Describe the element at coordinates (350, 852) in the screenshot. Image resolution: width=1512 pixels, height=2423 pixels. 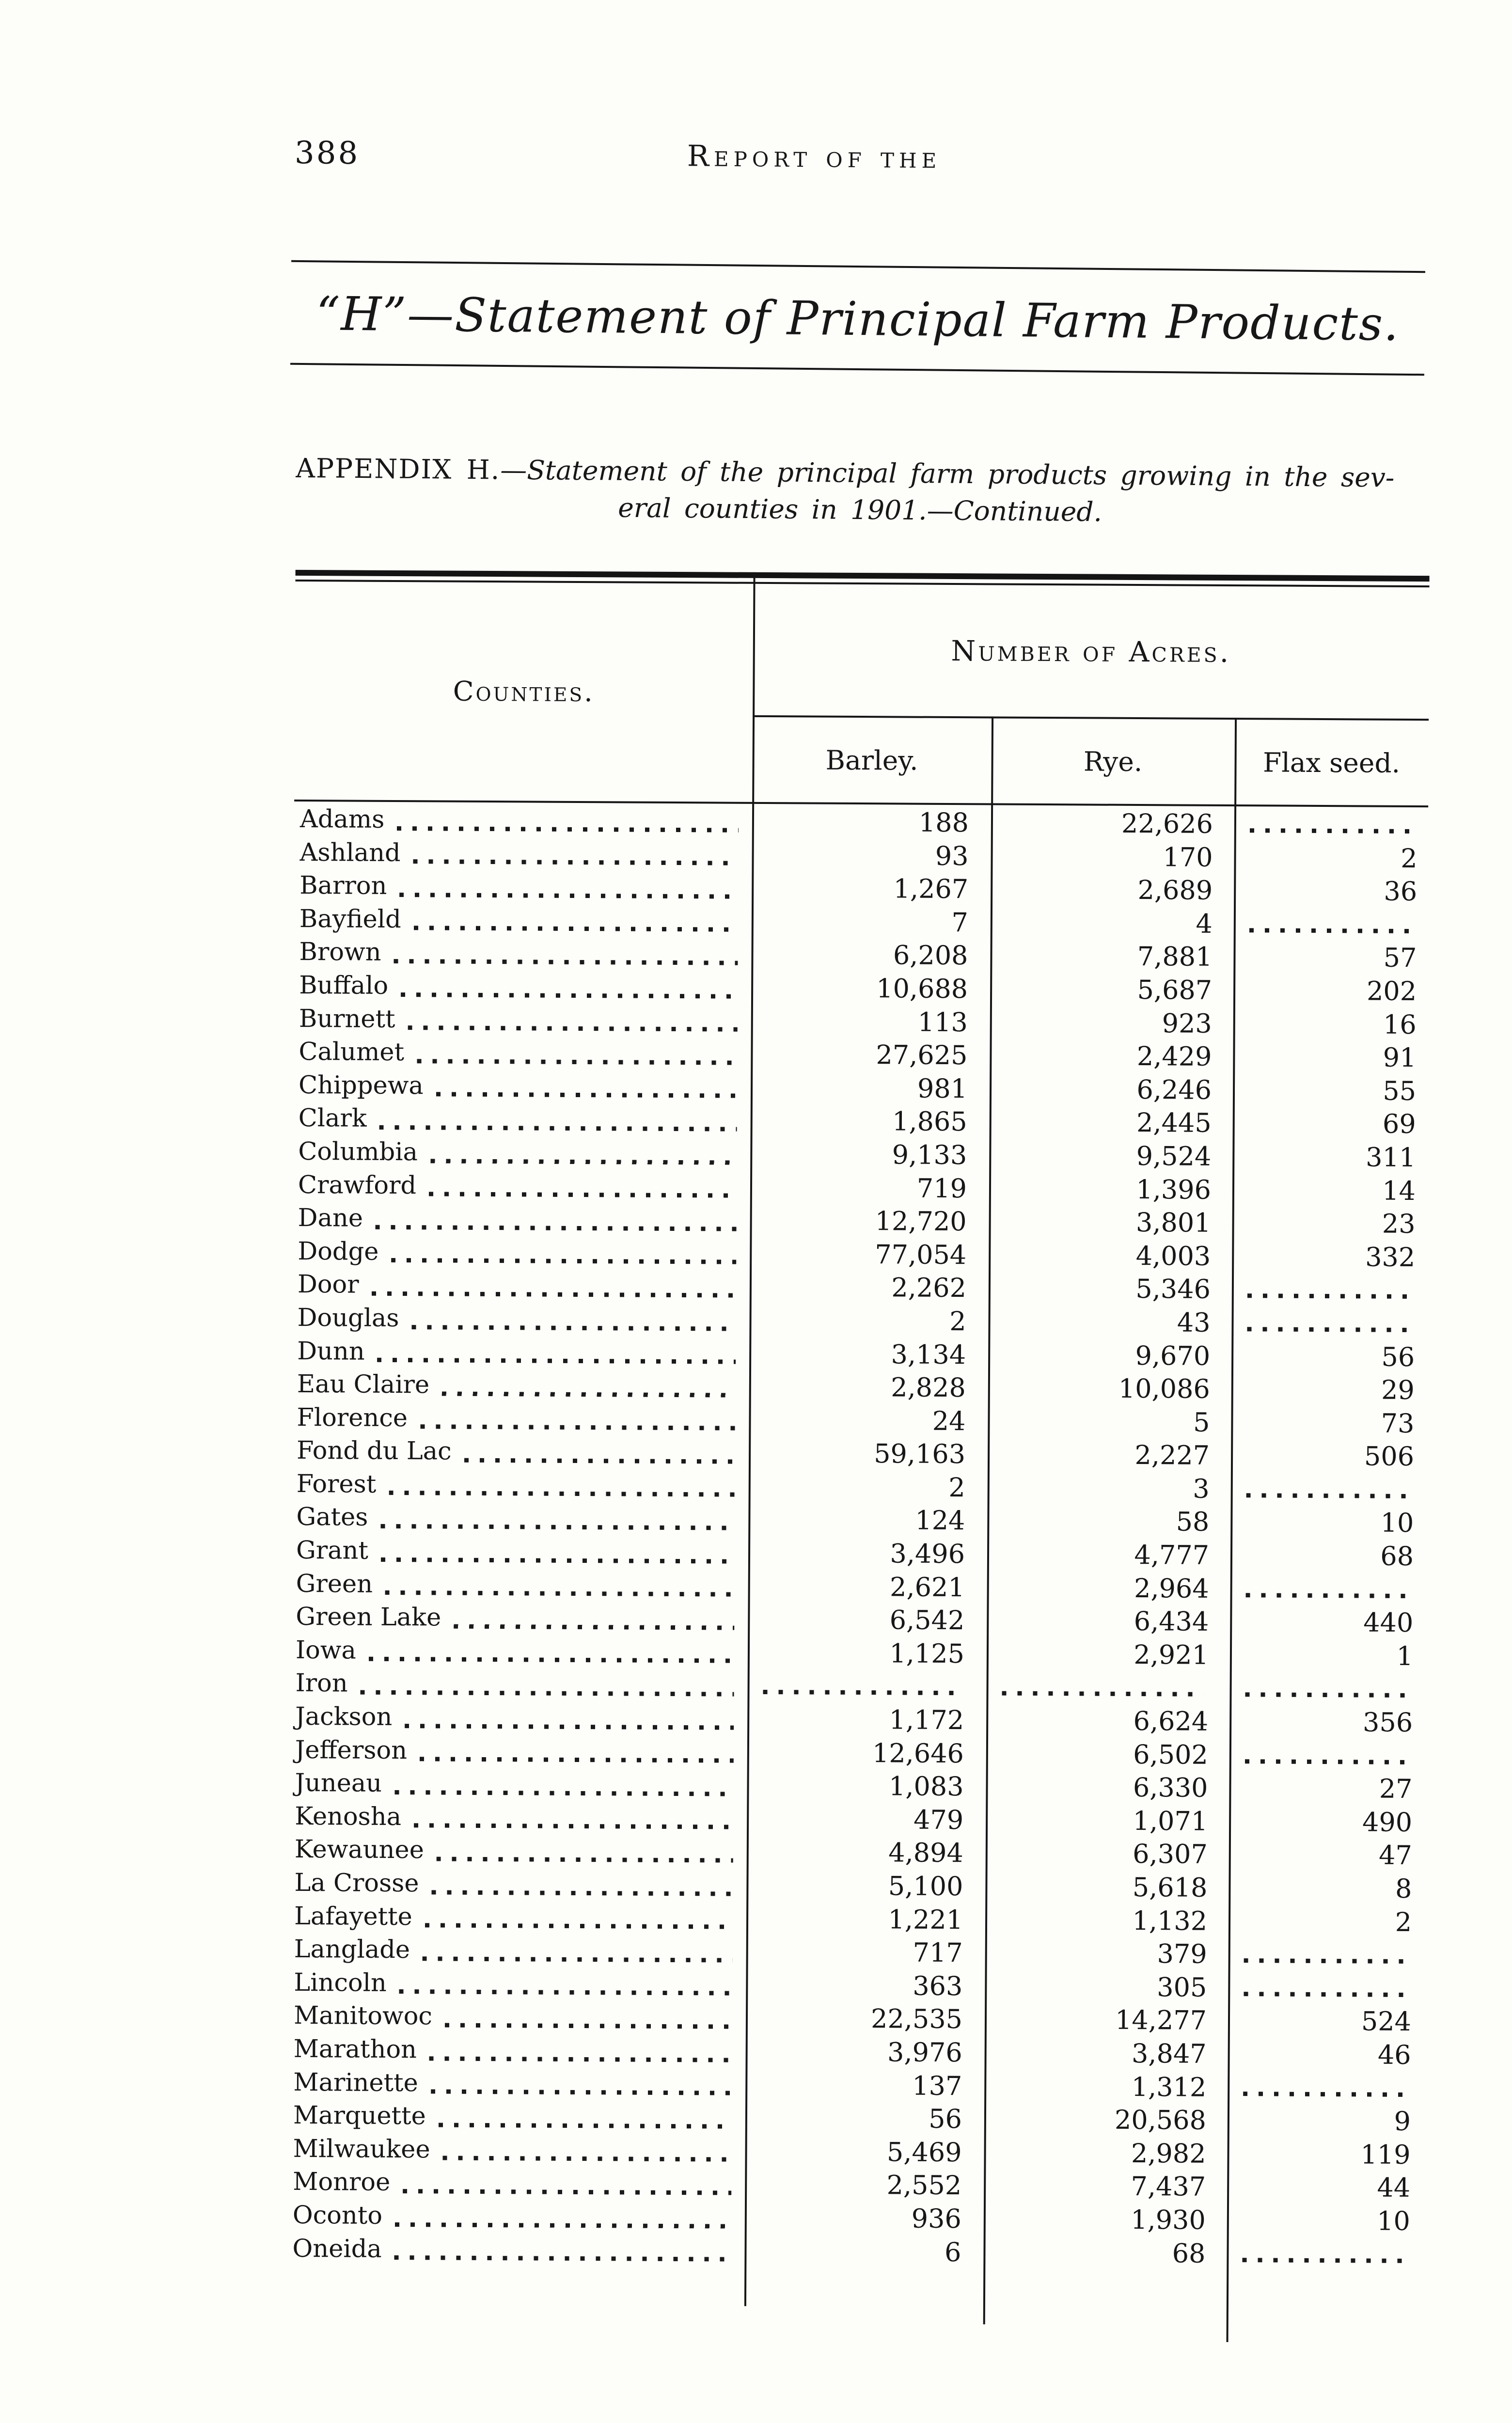
I see `county-name: Ashland` at that location.